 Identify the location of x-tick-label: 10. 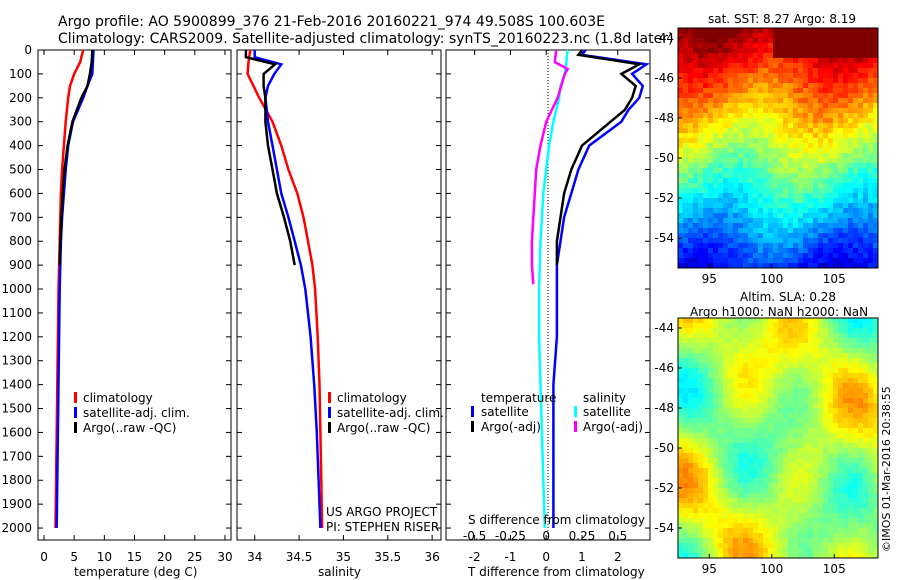
(104, 557).